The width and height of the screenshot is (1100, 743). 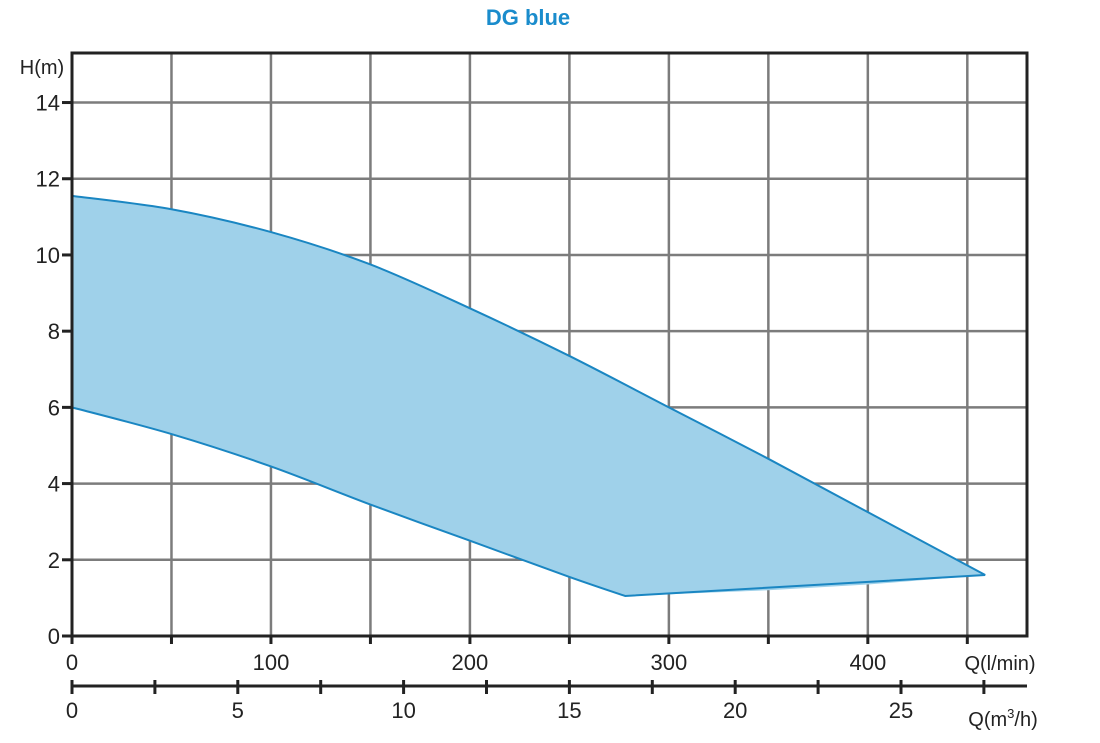 I want to click on x-tick-label: 400, so click(x=867, y=662).